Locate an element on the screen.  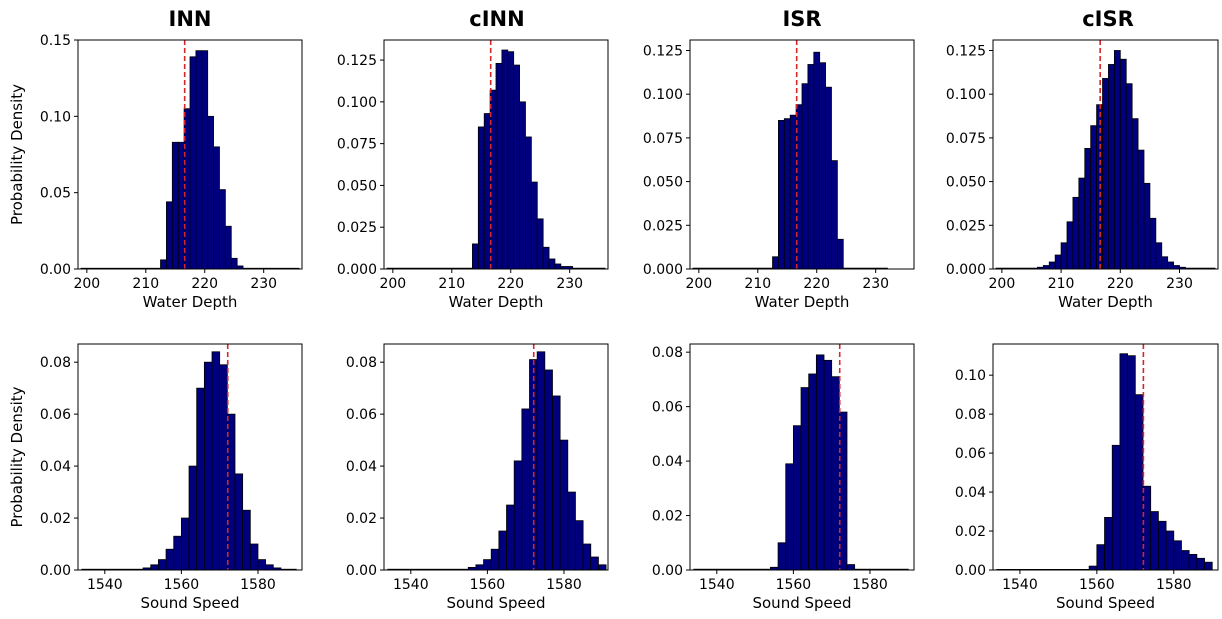
x-tick-label: 230 is located at coordinates (875, 284).